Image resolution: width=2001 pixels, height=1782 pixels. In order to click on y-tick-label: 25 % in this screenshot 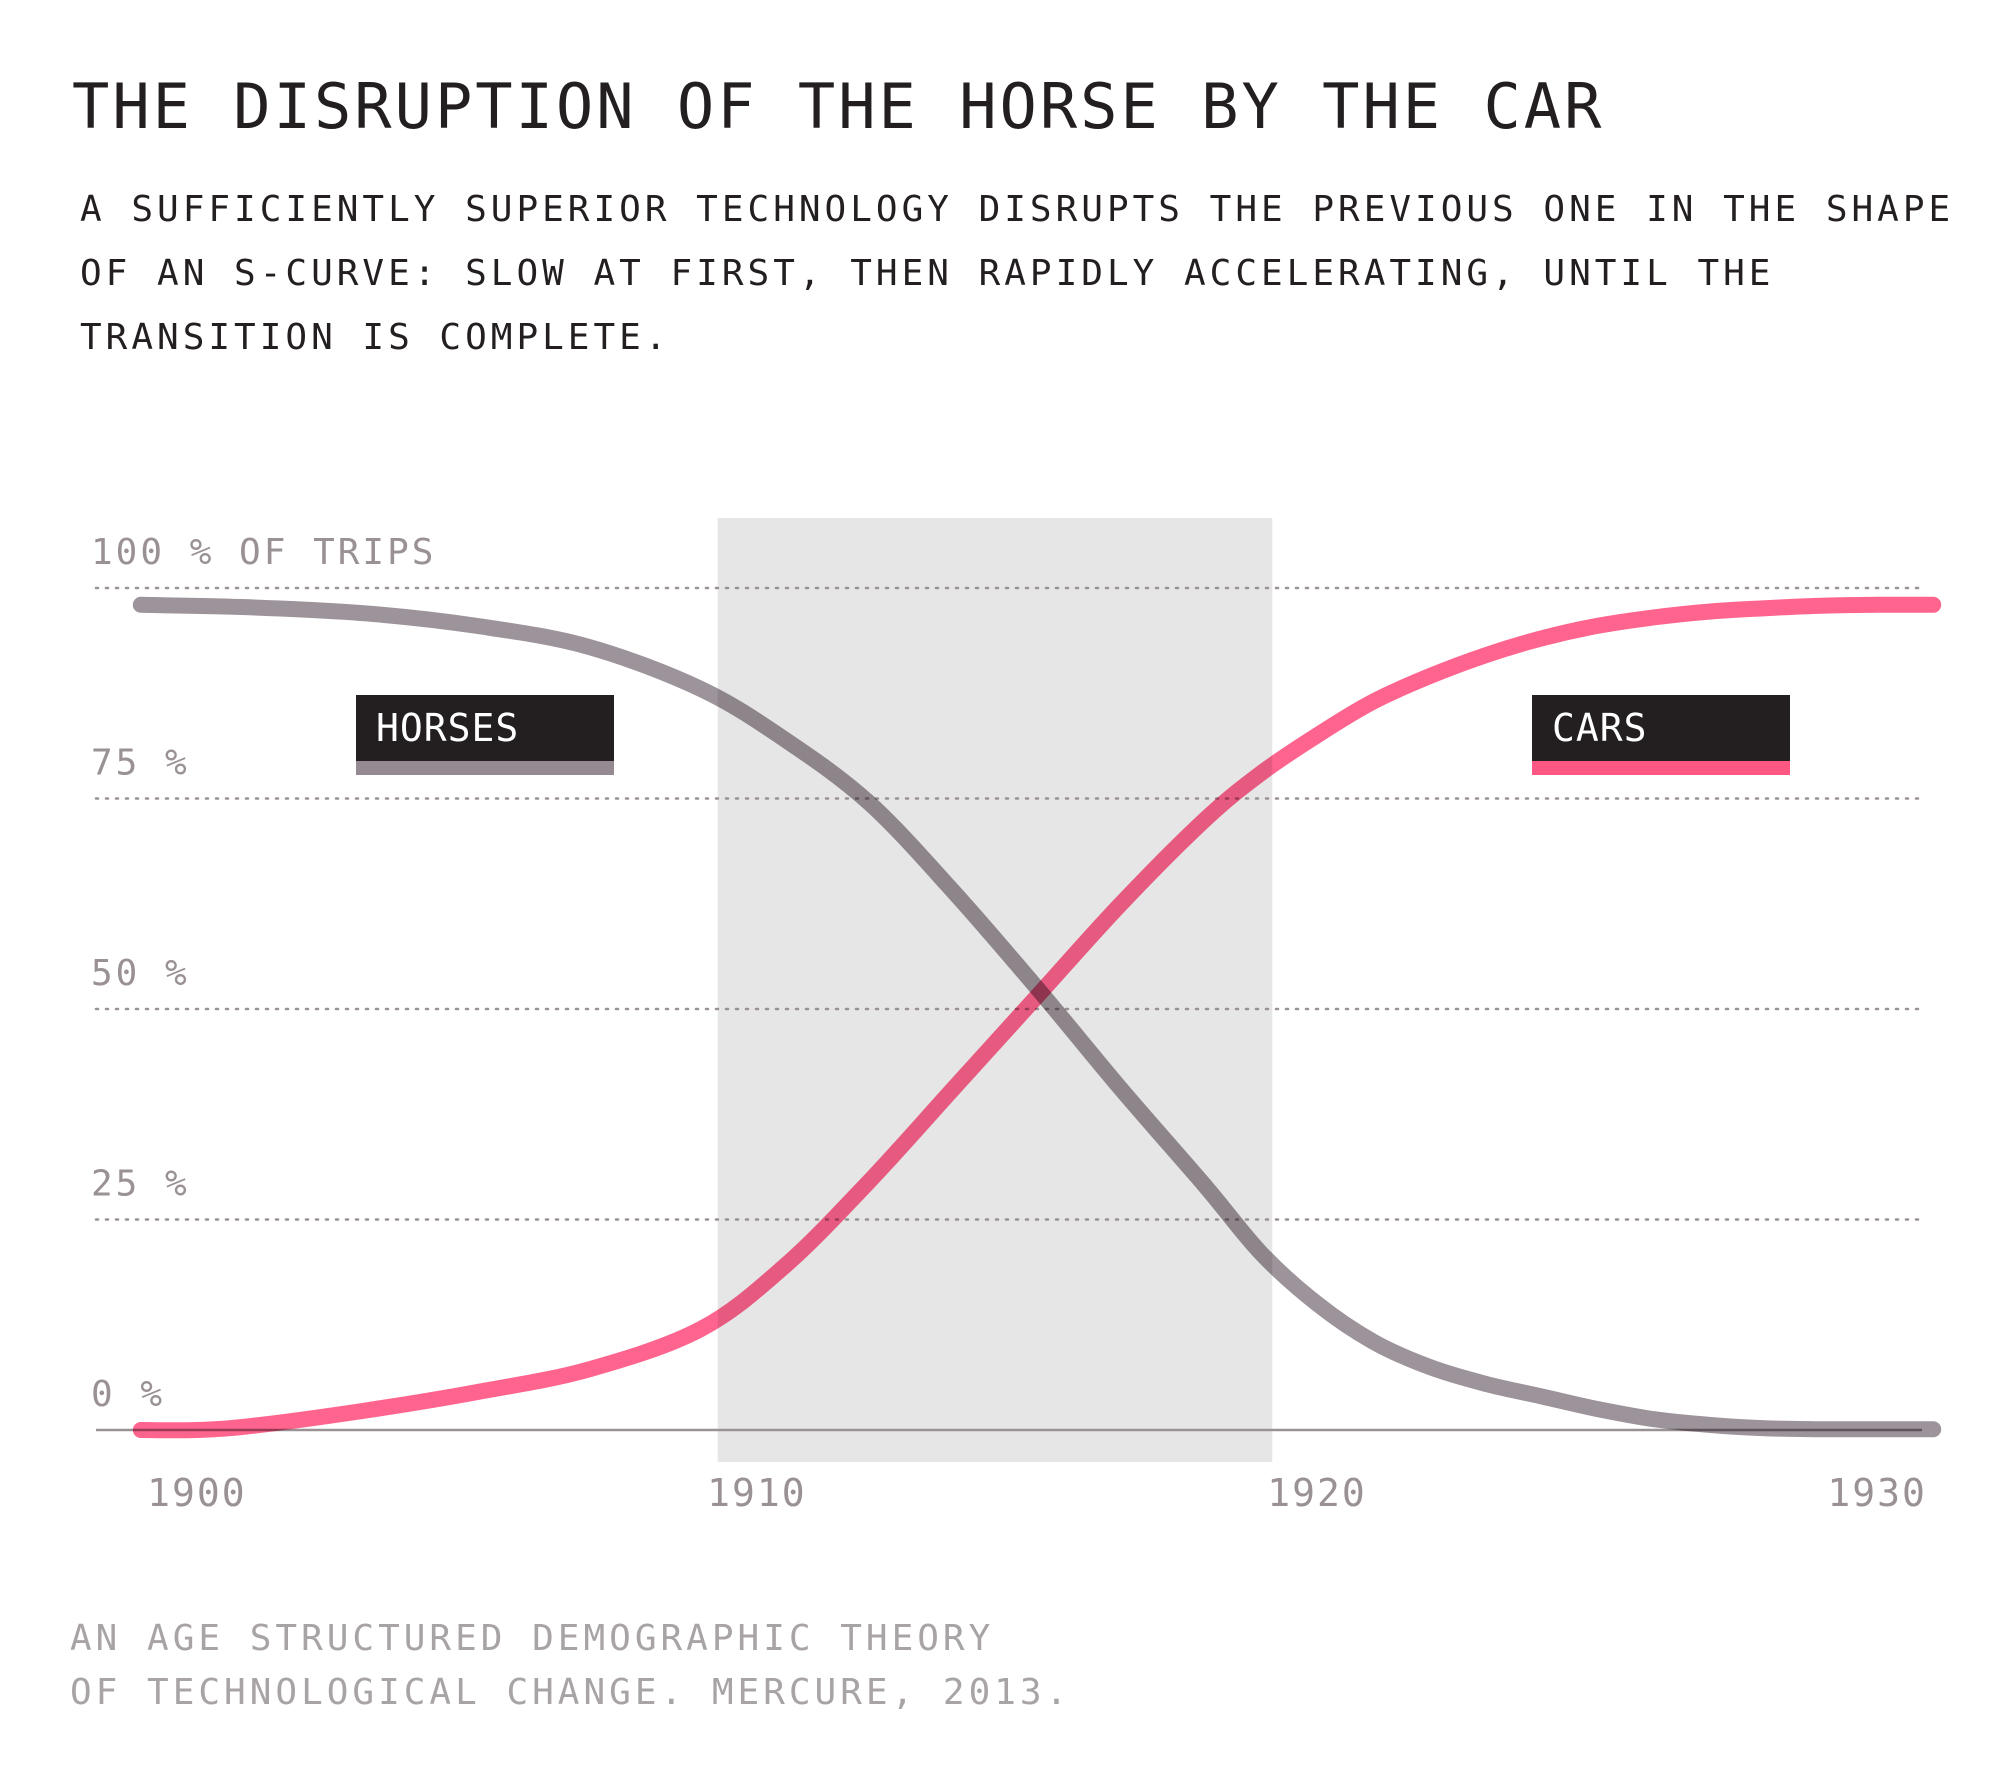, I will do `click(140, 1184)`.